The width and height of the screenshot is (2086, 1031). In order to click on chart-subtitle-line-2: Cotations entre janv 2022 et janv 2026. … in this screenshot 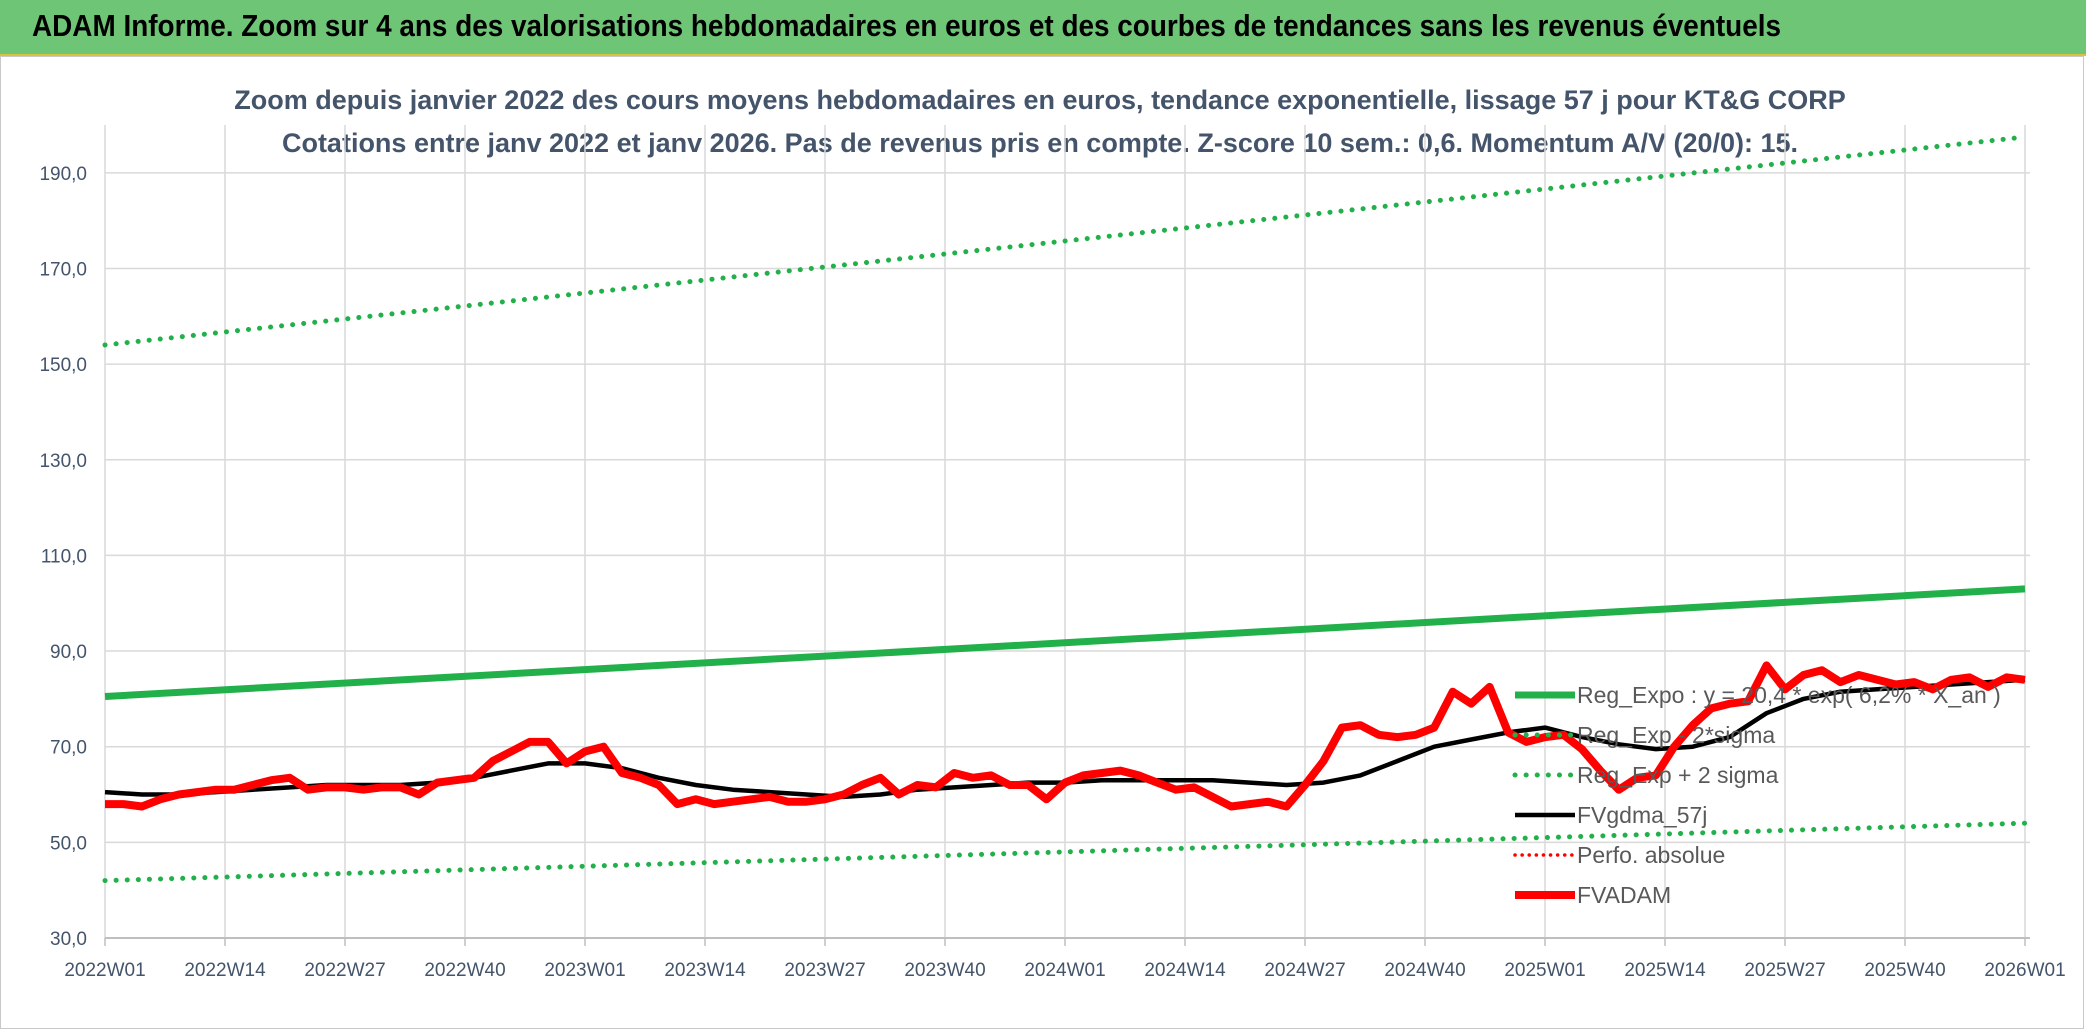, I will do `click(1040, 143)`.